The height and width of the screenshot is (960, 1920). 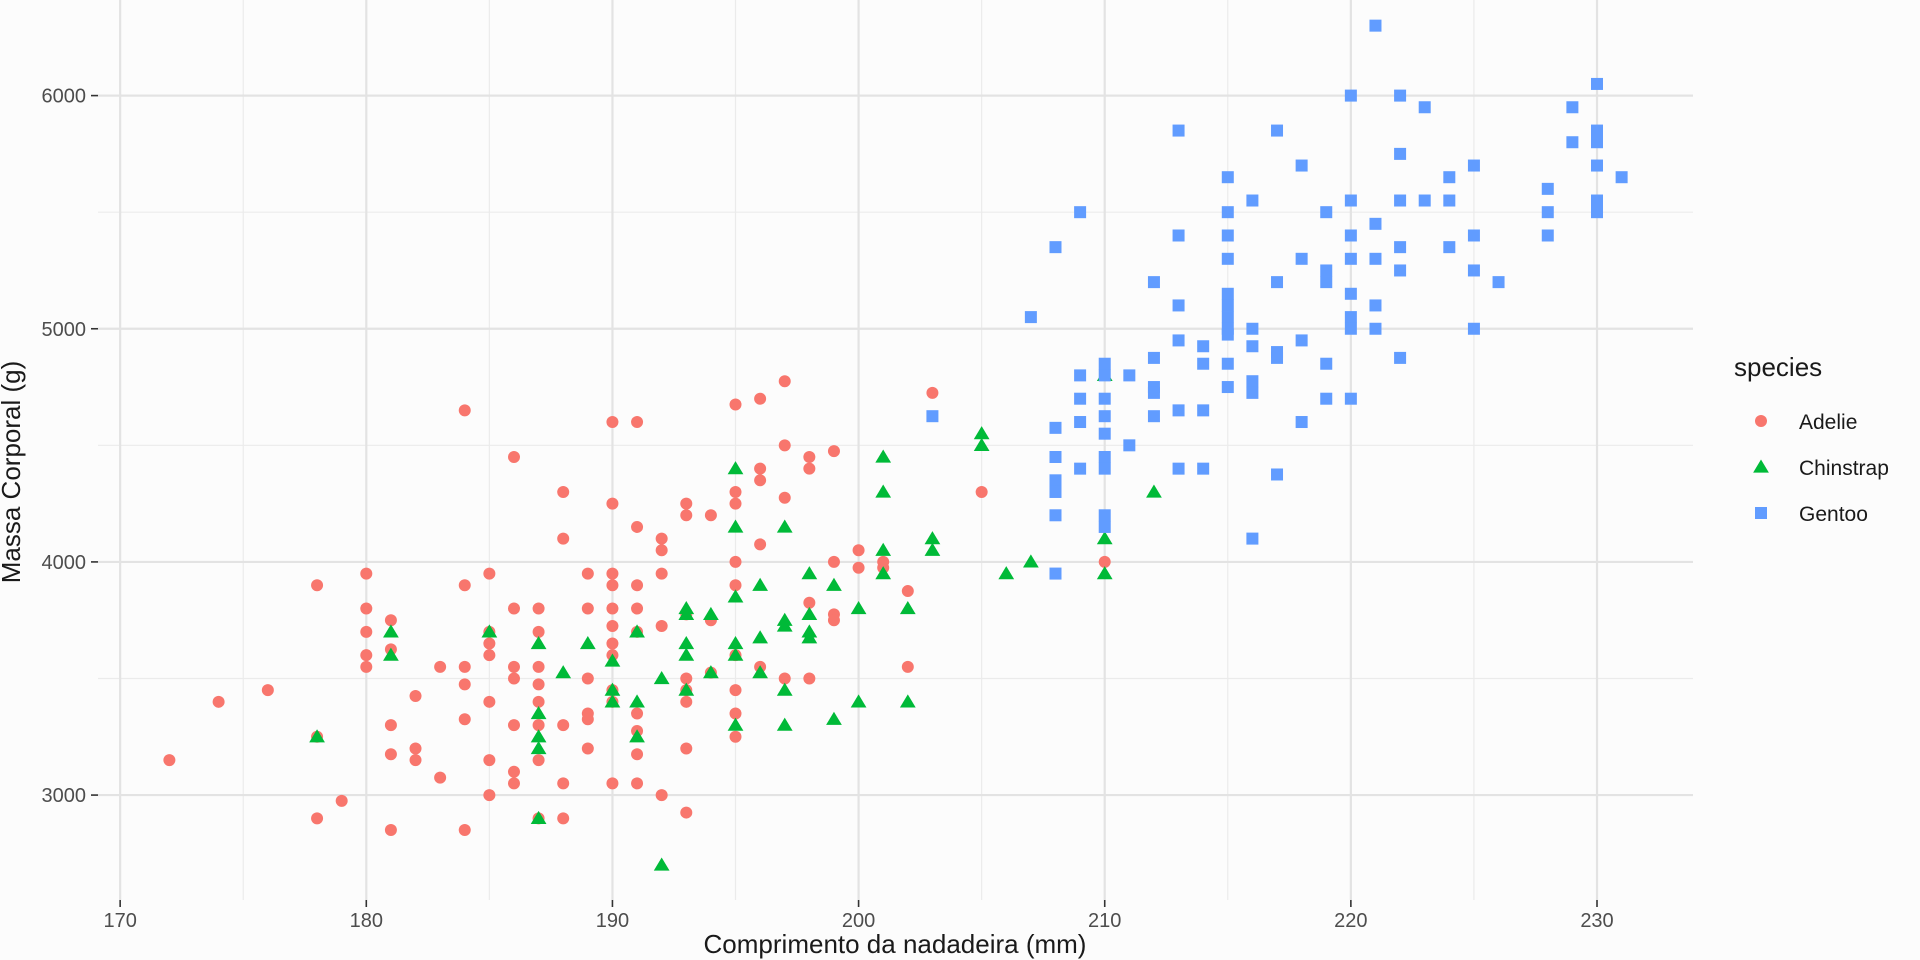 What do you see at coordinates (1761, 466) in the screenshot?
I see `legend-chinstrap-key` at bounding box center [1761, 466].